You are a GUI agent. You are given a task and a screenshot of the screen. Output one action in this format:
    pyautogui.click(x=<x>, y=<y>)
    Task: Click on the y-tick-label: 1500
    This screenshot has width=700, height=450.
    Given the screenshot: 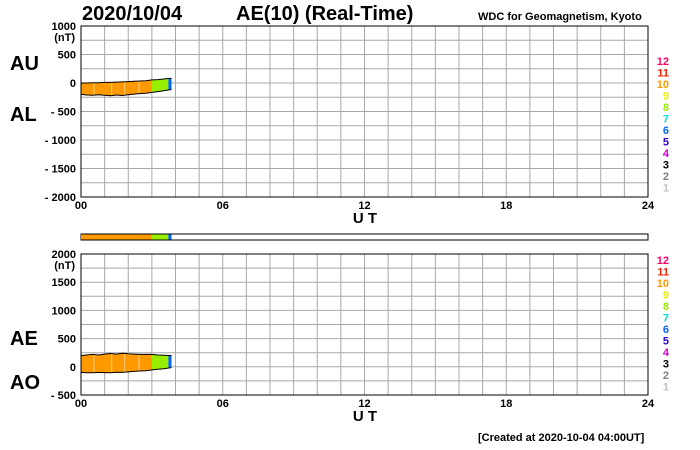 What is the action you would take?
    pyautogui.click(x=64, y=283)
    